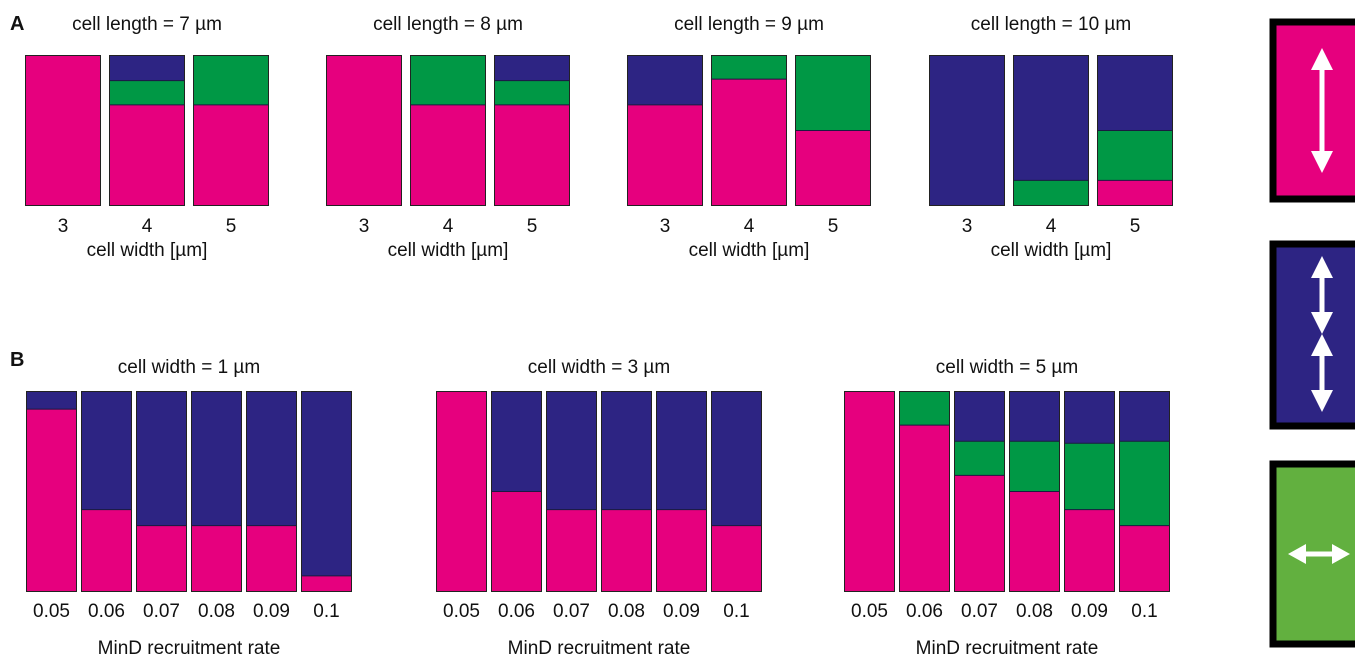  What do you see at coordinates (189, 367) in the screenshot?
I see `chart-title: cell width = 1 µm` at bounding box center [189, 367].